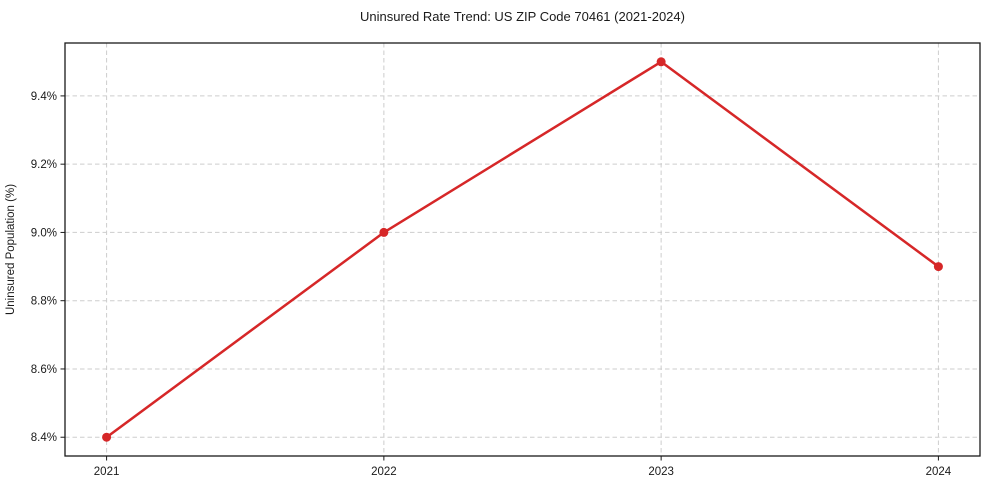 The height and width of the screenshot is (490, 989). What do you see at coordinates (939, 472) in the screenshot?
I see `x-tick-label: 2024` at bounding box center [939, 472].